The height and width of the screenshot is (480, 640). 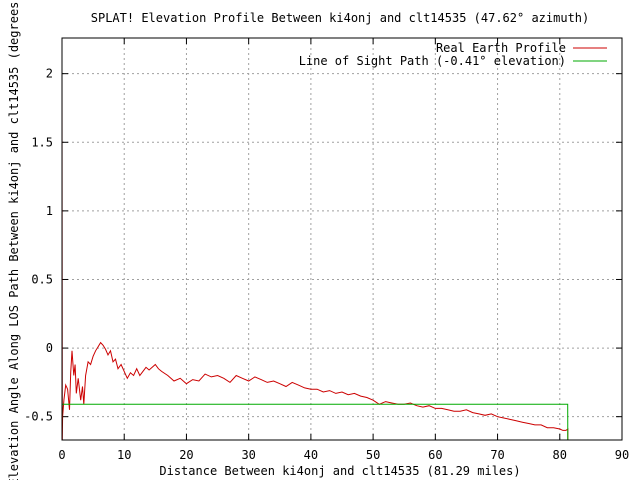 What do you see at coordinates (49, 348) in the screenshot?
I see `y-tick-label: 0` at bounding box center [49, 348].